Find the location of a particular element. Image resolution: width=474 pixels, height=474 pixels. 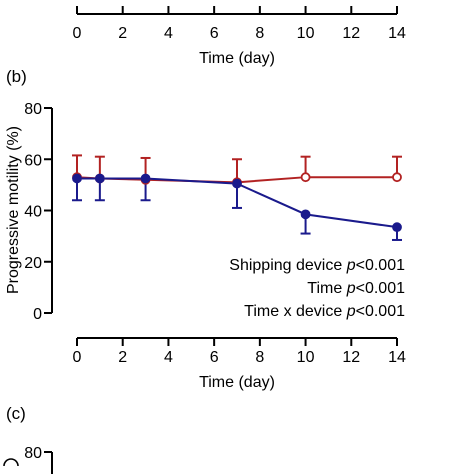

x-tick-label-0: 0 is located at coordinates (77, 357).